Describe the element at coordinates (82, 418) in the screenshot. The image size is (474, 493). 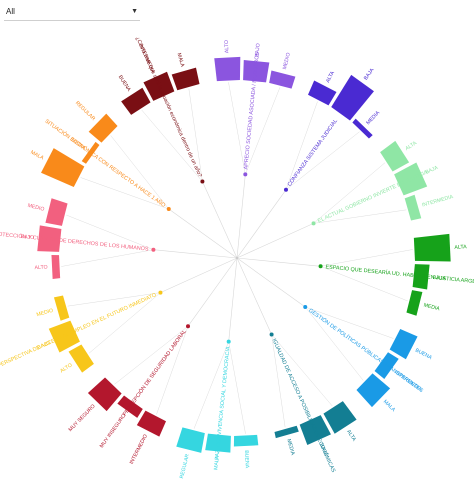
I see `bar-label: MUY SEGURO` at that location.